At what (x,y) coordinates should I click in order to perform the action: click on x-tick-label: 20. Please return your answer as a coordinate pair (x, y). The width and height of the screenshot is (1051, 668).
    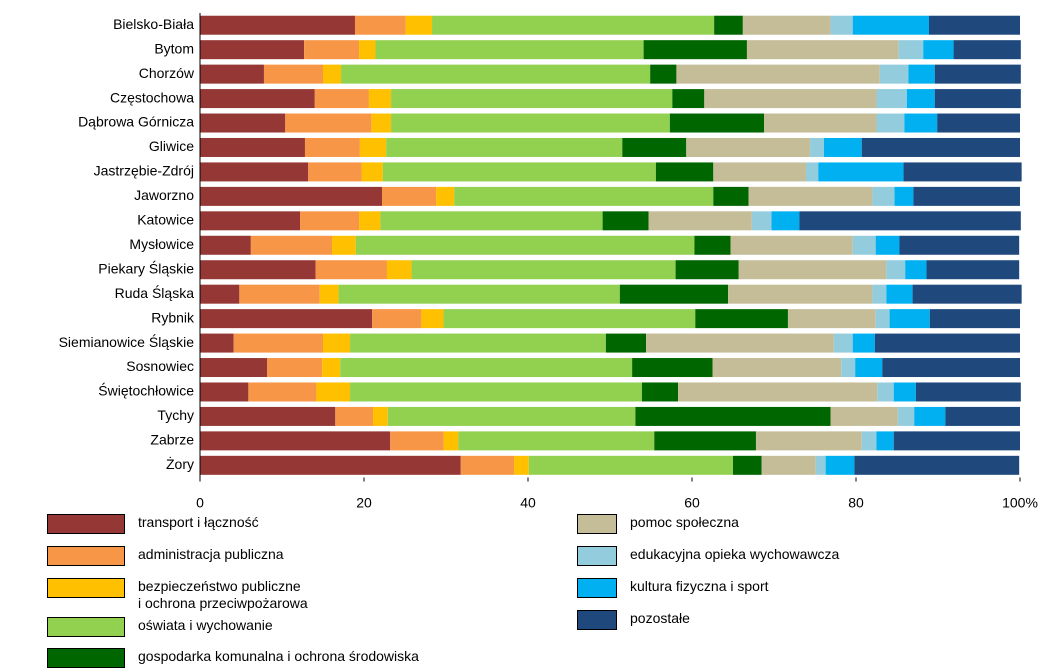
    Looking at the image, I should click on (364, 502).